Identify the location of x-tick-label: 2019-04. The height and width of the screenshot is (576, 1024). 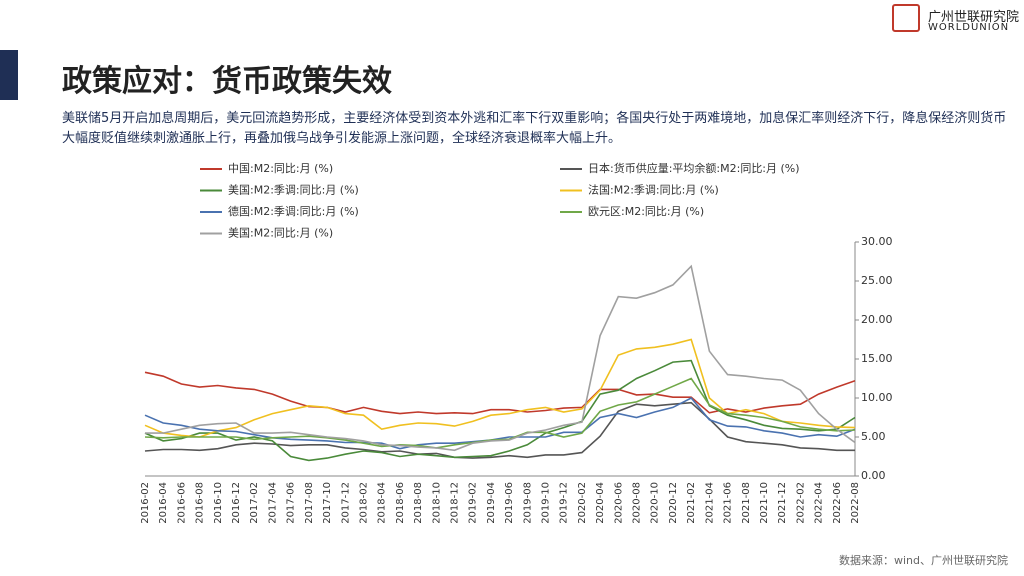
(491, 503).